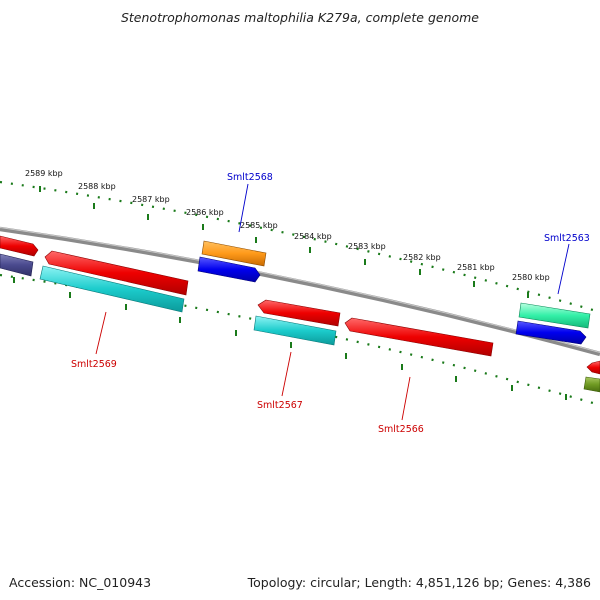  I want to click on tick-label: 2581 kbp, so click(476, 267).